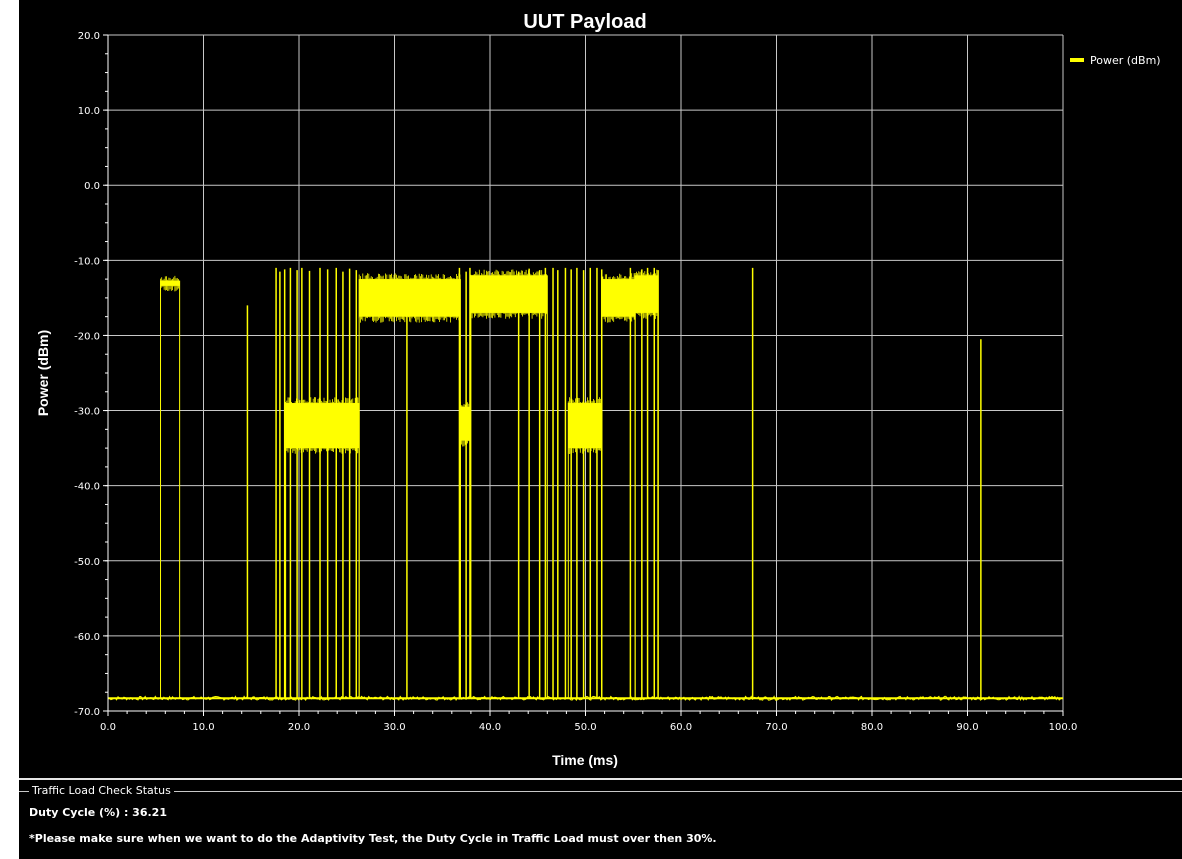 This screenshot has height=859, width=1182. What do you see at coordinates (967, 727) in the screenshot?
I see `x-tick-label: 90.0` at bounding box center [967, 727].